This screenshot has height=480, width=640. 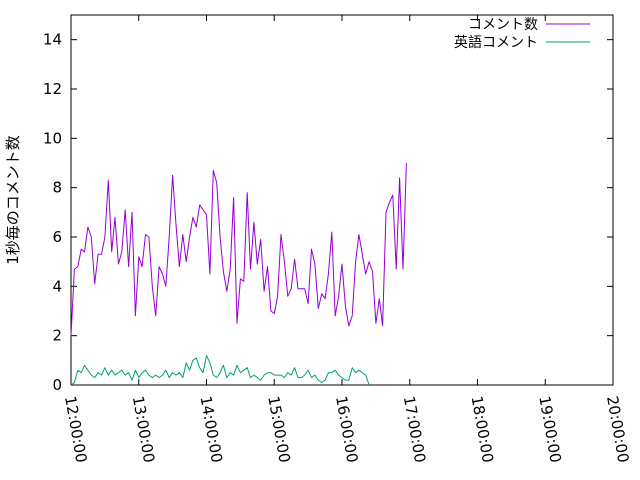 I want to click on x-tick-label: 20:00:00, so click(x=617, y=429).